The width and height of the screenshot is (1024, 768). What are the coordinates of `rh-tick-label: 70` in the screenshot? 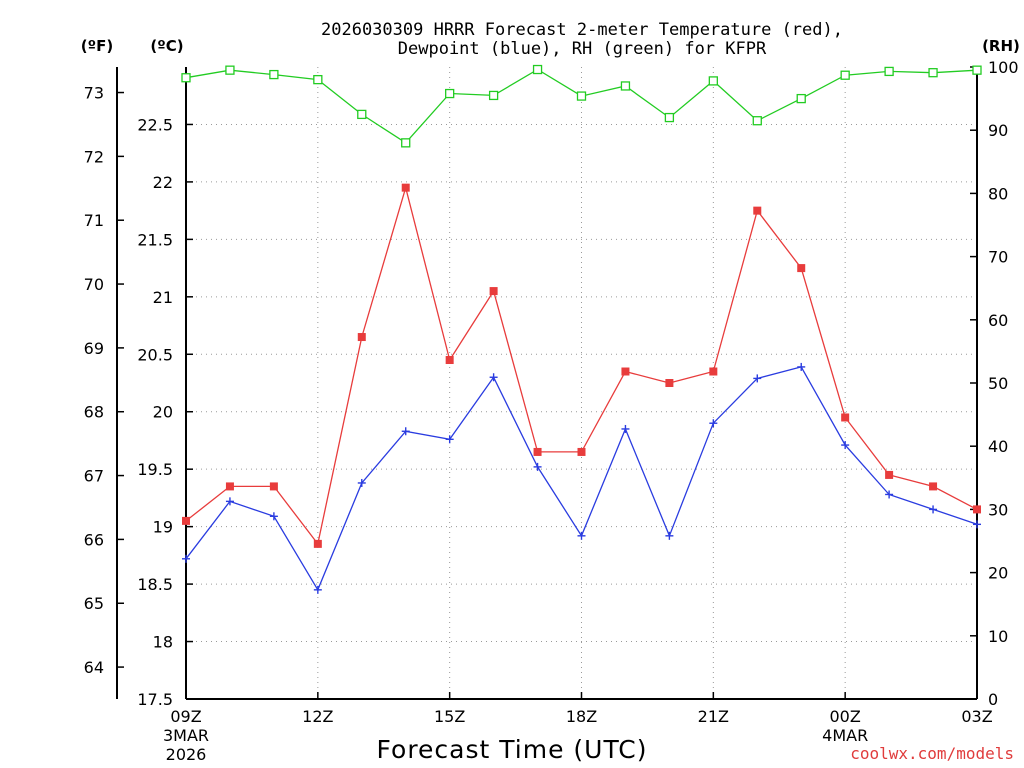 It's located at (998, 257).